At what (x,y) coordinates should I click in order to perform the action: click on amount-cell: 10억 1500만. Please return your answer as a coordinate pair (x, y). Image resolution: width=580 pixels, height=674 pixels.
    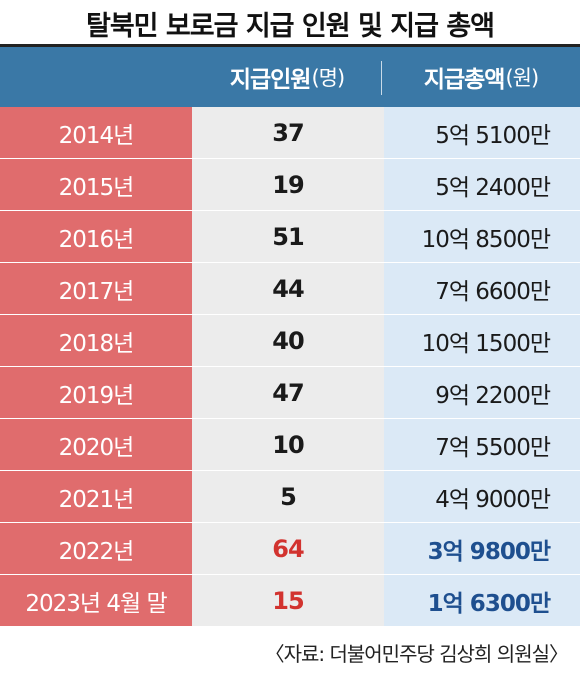
    Looking at the image, I should click on (482, 341).